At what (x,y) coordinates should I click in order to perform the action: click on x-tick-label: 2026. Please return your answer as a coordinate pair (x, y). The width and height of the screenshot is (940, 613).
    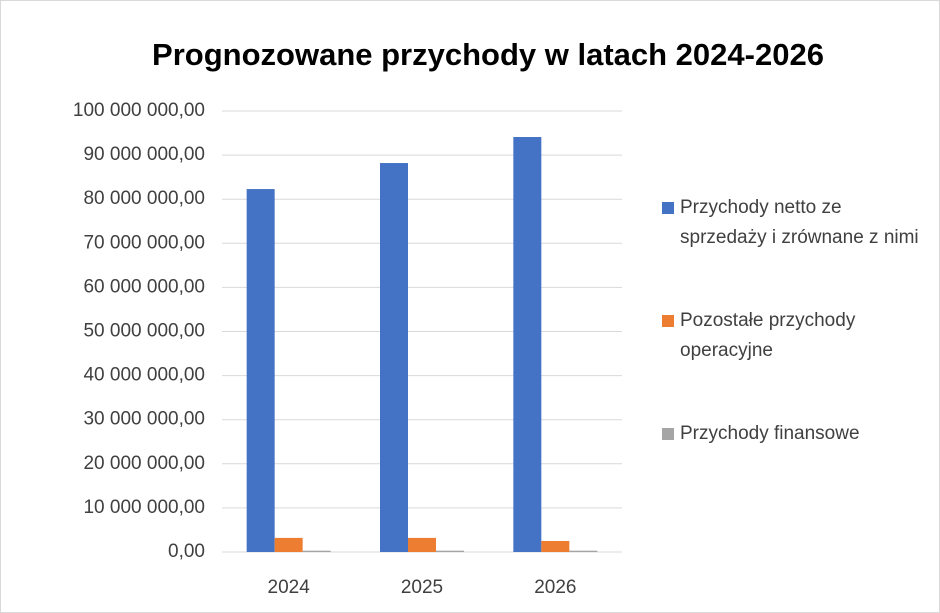
    Looking at the image, I should click on (555, 587).